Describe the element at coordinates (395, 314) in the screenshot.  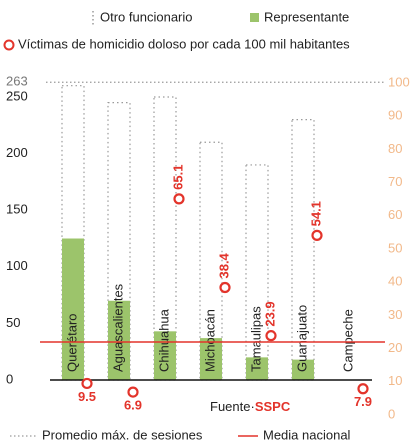
I see `y2-tick-label: 30` at that location.